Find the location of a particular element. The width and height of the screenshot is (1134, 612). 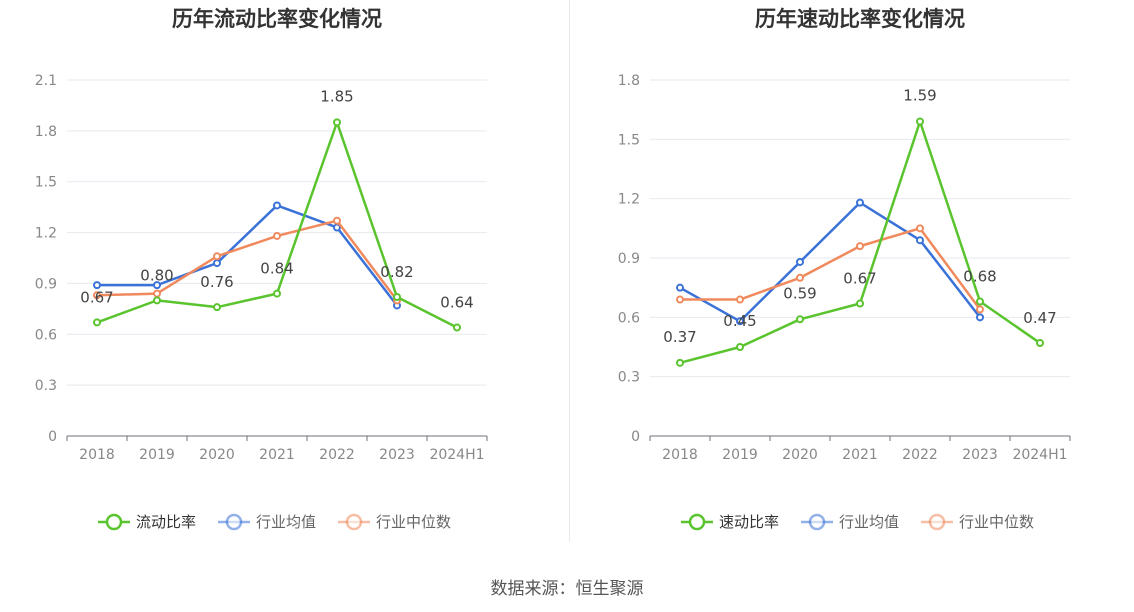

legend-item: 速动比率 is located at coordinates (730, 522).